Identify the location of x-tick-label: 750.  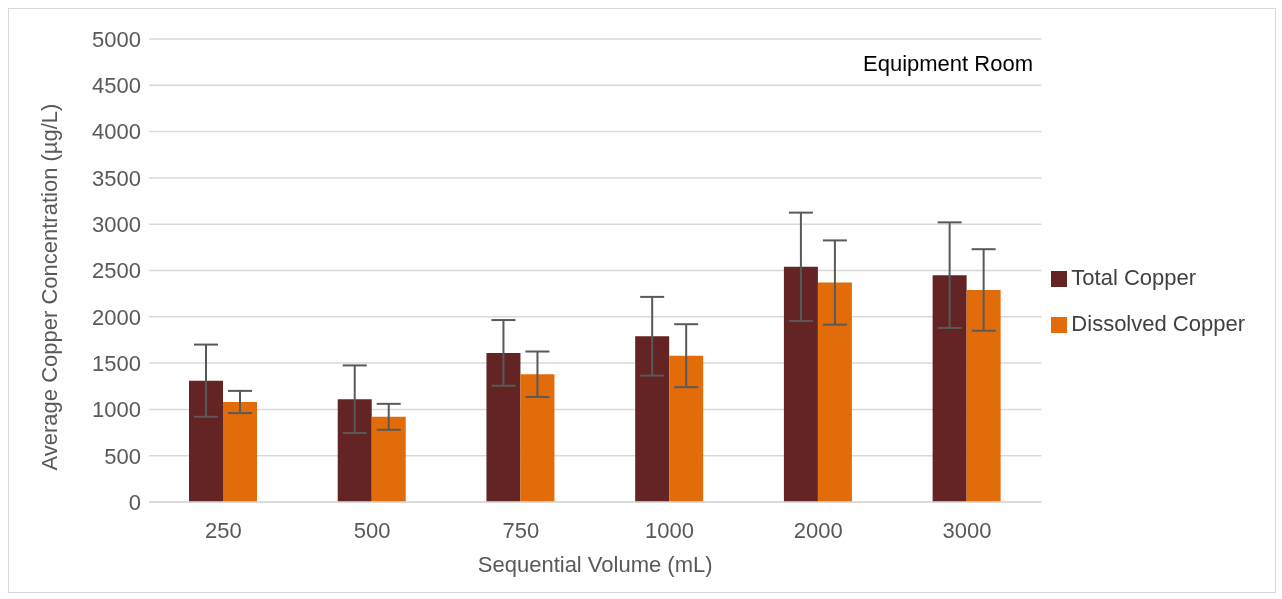
(521, 530).